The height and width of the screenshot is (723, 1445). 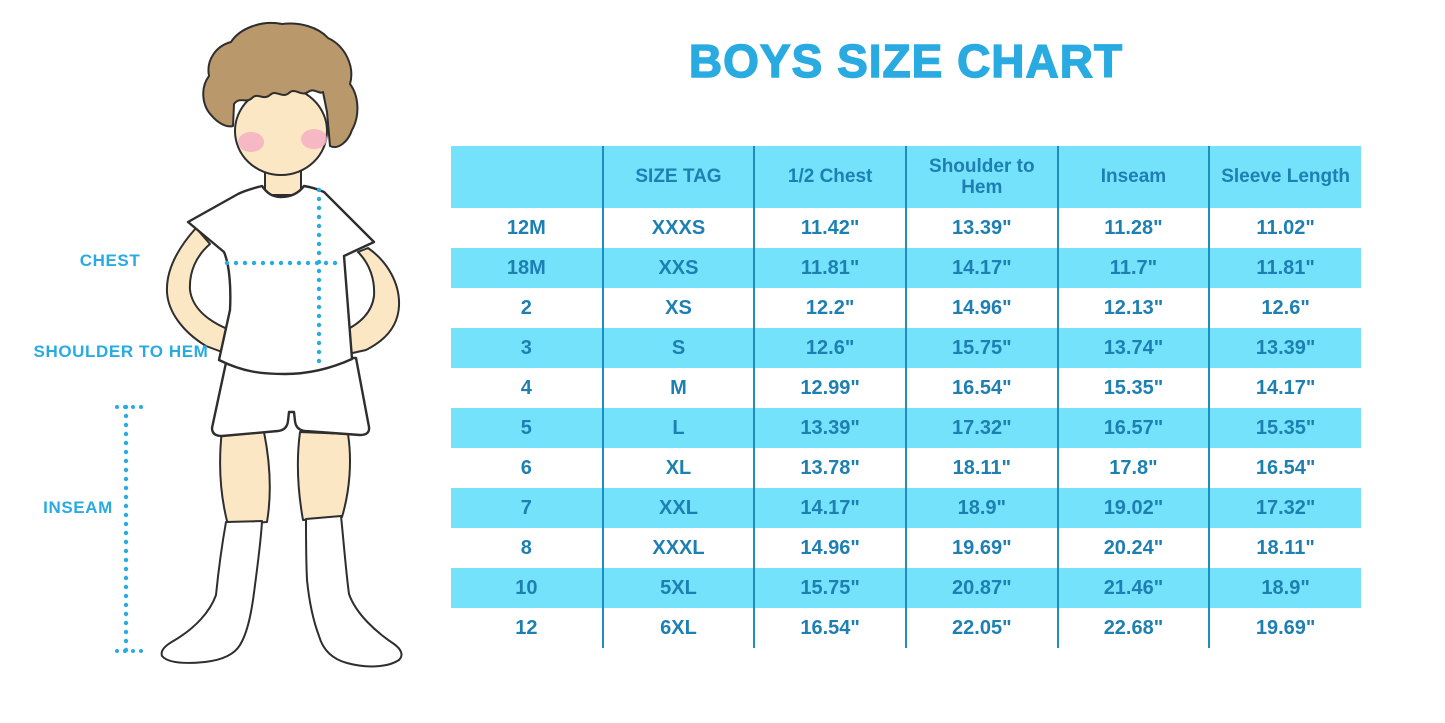 I want to click on size-tag-cell: XXL, so click(x=678, y=508).